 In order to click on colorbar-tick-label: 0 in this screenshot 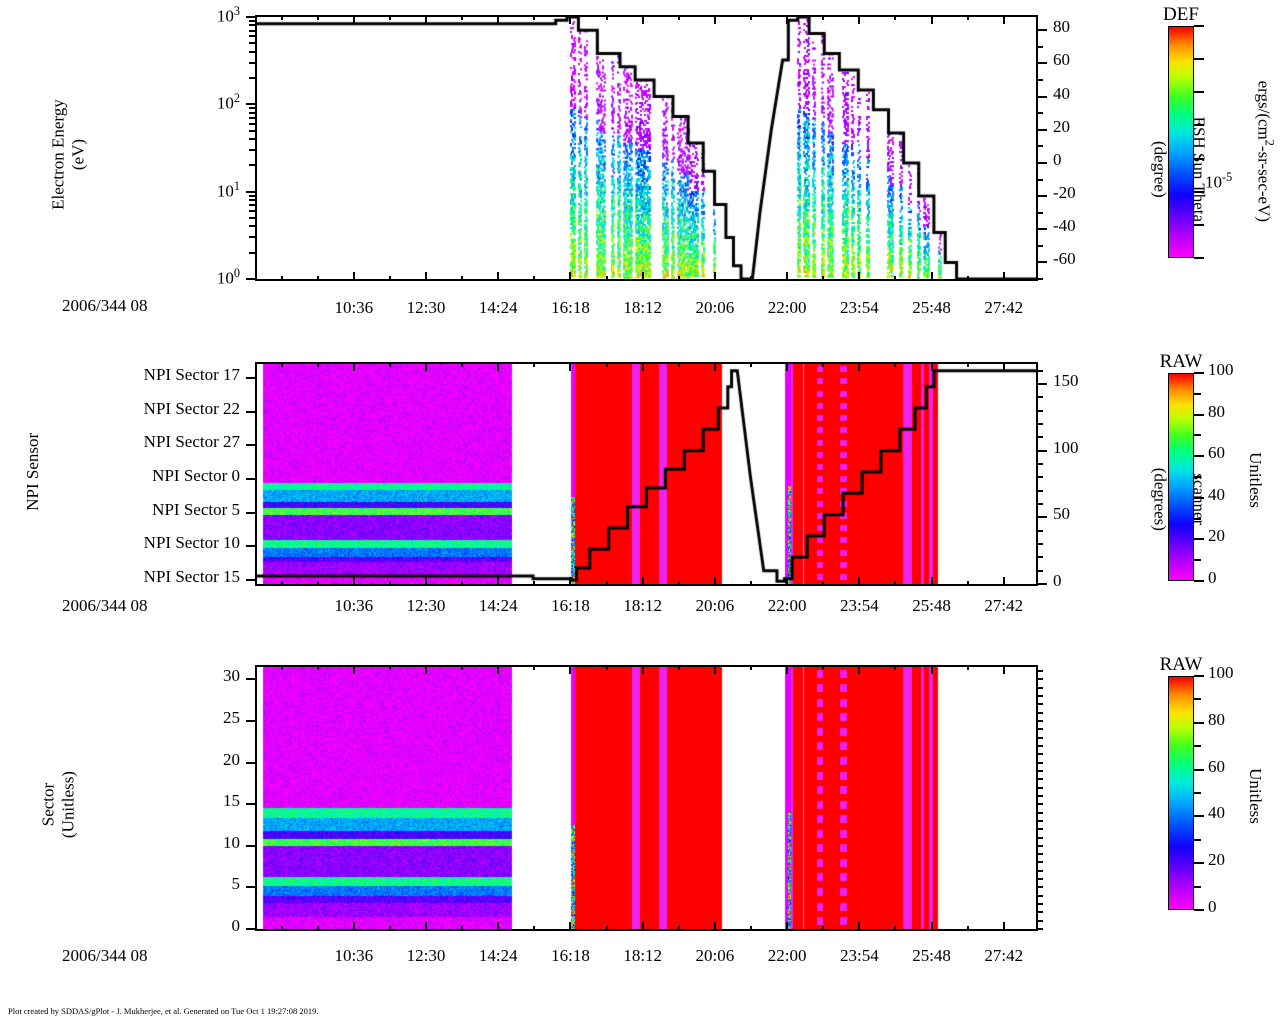, I will do `click(1212, 577)`.